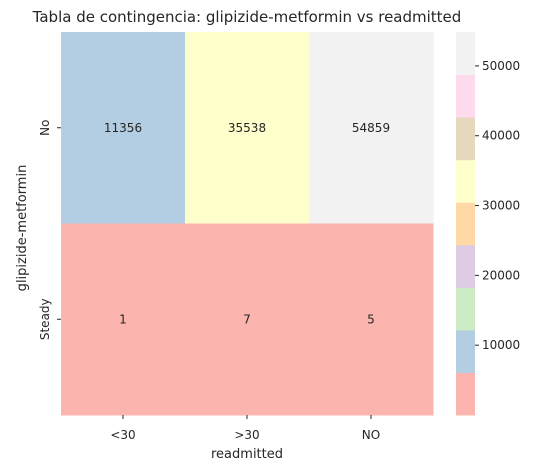 This screenshot has height=470, width=539. Describe the element at coordinates (49, 230) in the screenshot. I see `y-axis-ticks: No Steady` at that location.